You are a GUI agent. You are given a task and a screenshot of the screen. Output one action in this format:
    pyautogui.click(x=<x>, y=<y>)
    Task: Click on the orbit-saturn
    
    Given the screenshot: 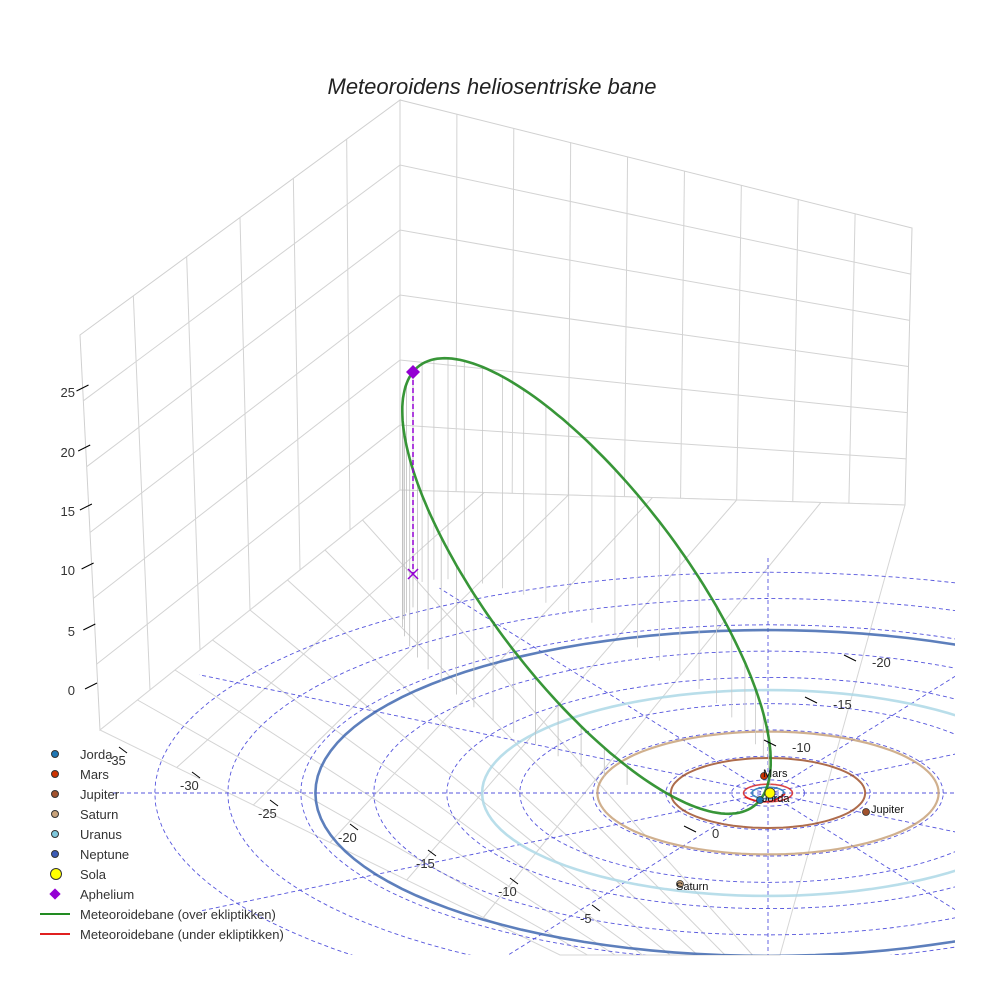 What is the action you would take?
    pyautogui.click(x=768, y=793)
    